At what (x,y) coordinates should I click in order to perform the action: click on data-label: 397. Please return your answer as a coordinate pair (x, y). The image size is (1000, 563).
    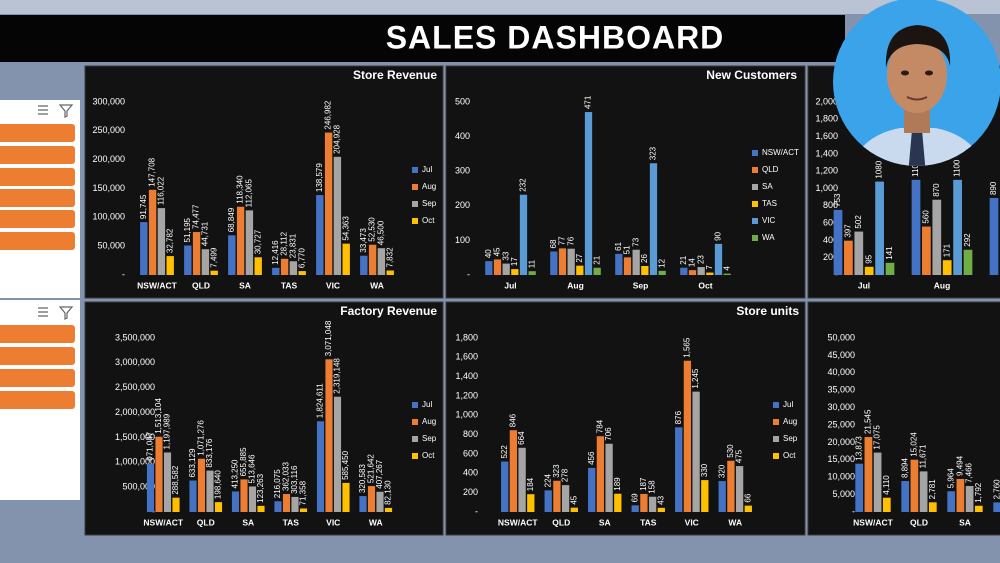
    Looking at the image, I should click on (848, 231).